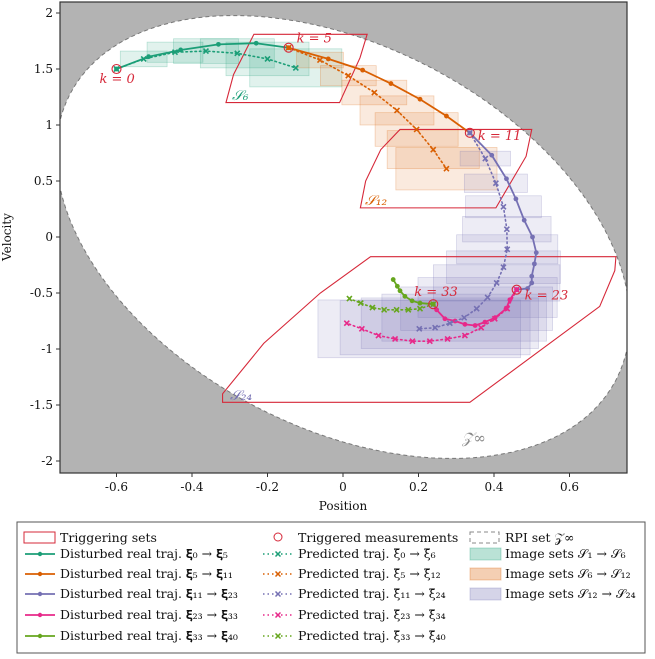 This screenshot has width=655, height=659. What do you see at coordinates (539, 537) in the screenshot?
I see `legend-rpi-set: RPI set 𝒵∞` at bounding box center [539, 537].